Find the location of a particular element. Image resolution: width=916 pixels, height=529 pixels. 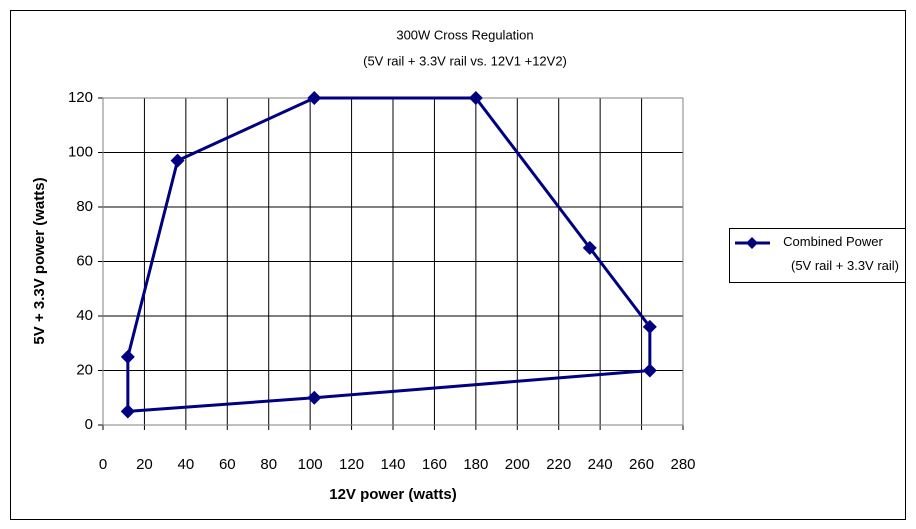

y-tick-label: 0 is located at coordinates (89, 424).